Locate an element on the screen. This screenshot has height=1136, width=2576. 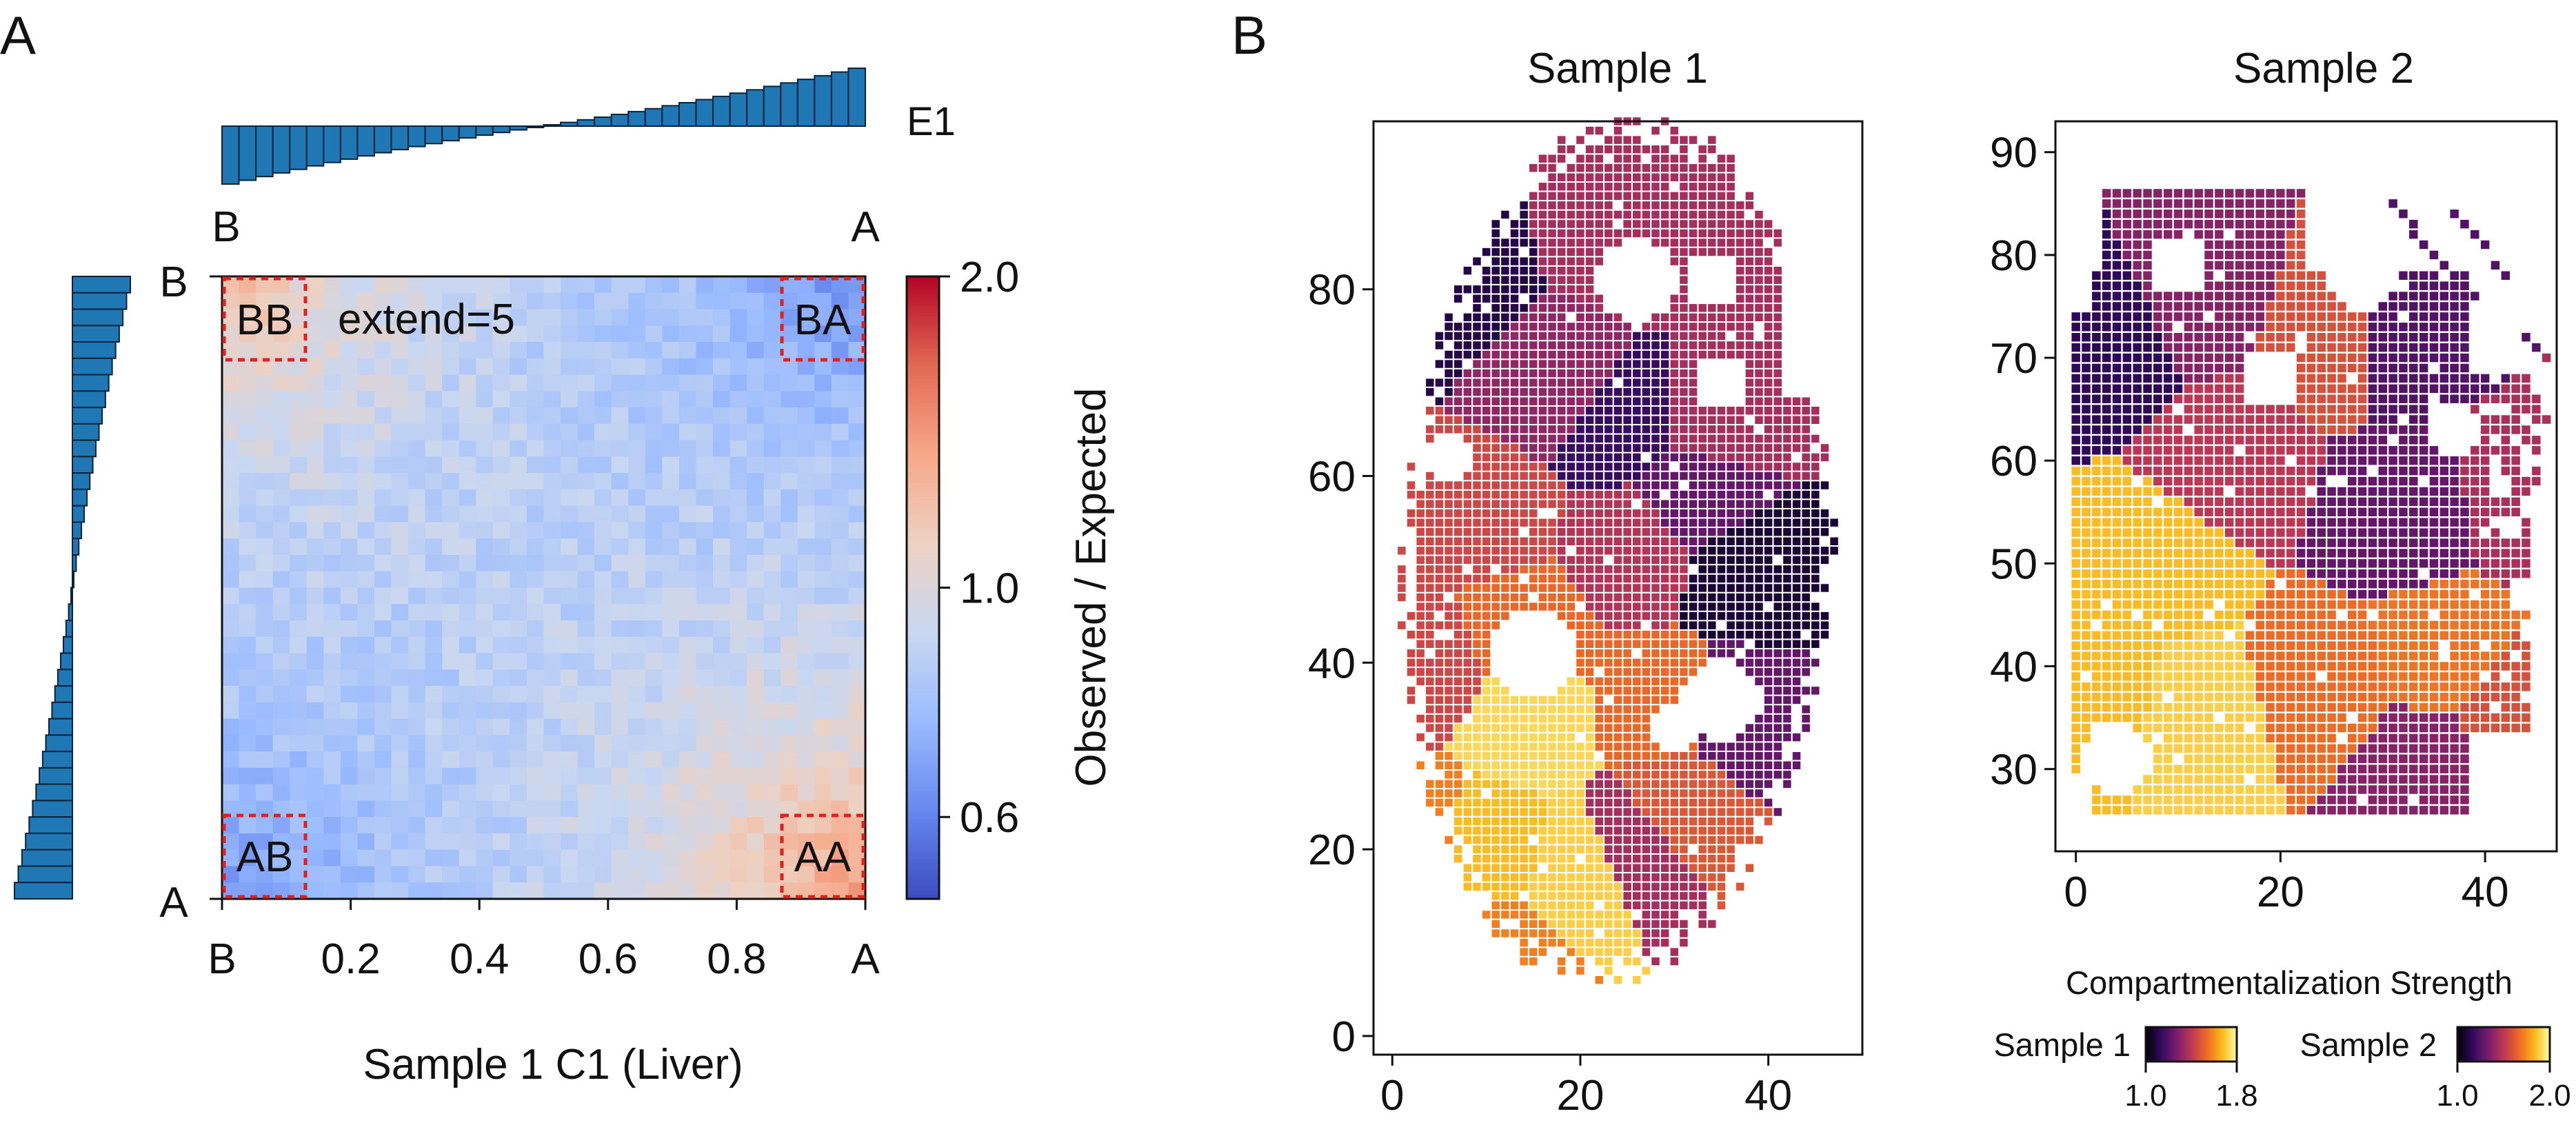
saddle-x-tick-label: 0.2 is located at coordinates (350, 959).